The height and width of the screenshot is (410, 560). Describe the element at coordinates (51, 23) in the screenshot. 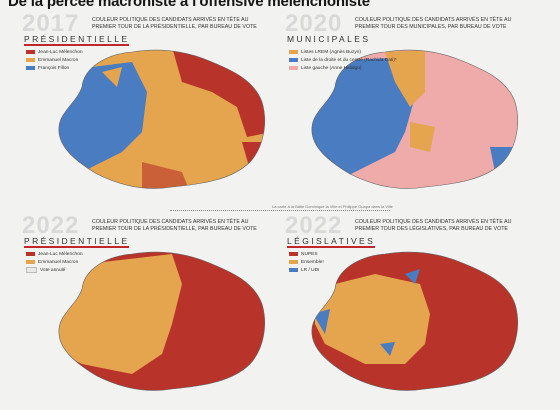

I see `panel-year: 2017` at that location.